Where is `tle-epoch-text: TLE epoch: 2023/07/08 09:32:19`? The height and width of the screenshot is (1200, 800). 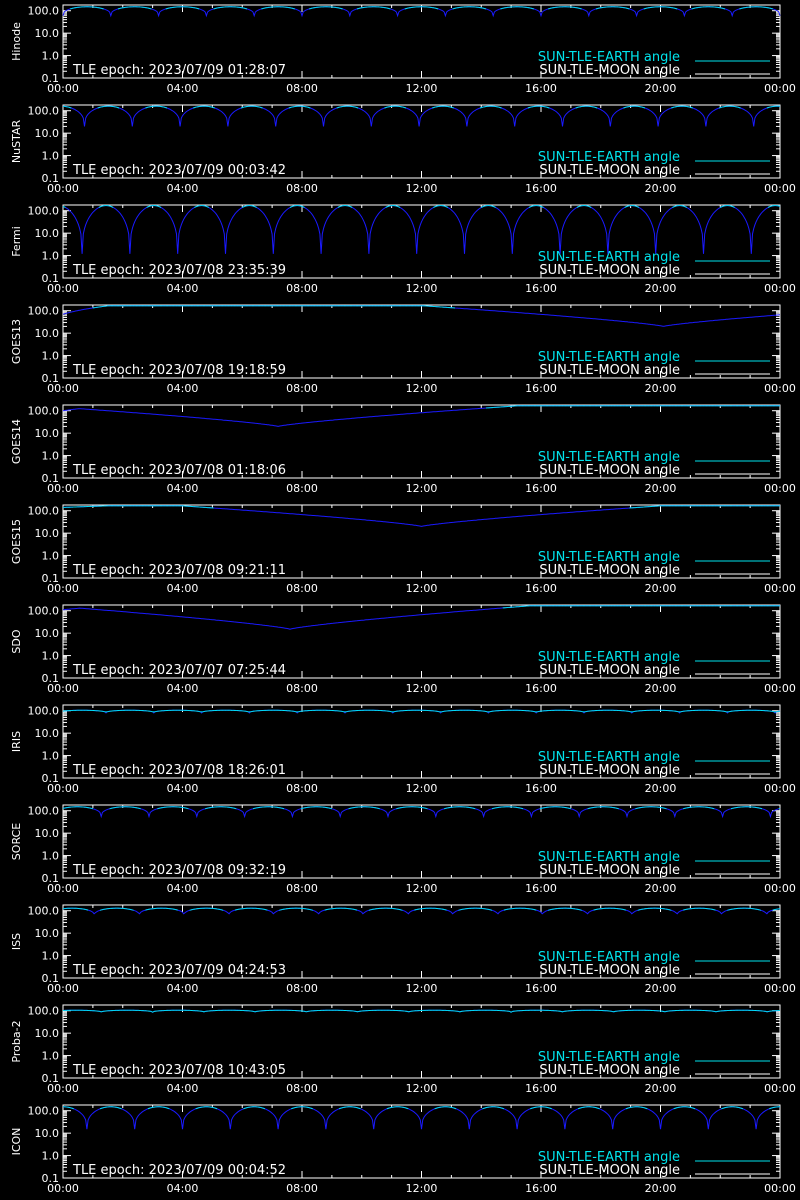 tle-epoch-text: TLE epoch: 2023/07/08 09:32:19 is located at coordinates (179, 870).